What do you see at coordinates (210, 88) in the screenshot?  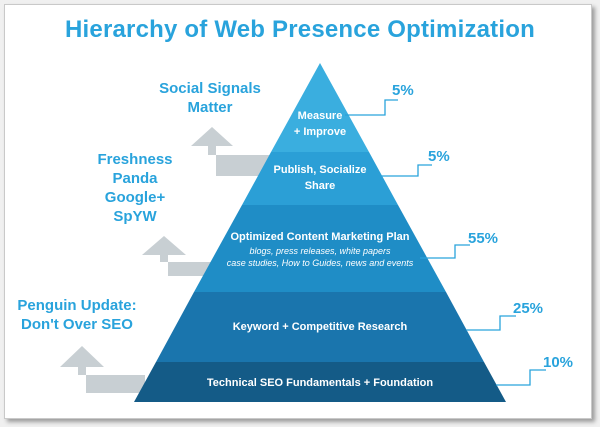 I see `note-social-line1: Social Signals` at bounding box center [210, 88].